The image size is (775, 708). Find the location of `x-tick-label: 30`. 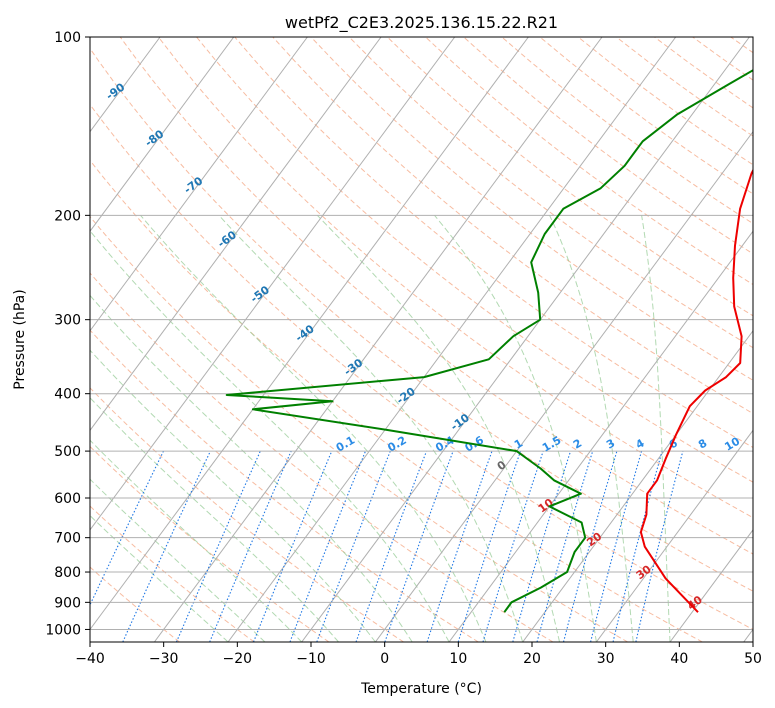

x-tick-label: 30 is located at coordinates (606, 659).